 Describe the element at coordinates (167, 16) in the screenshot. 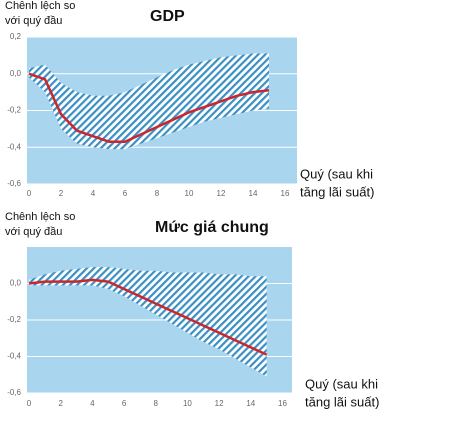

I see `chart-title: GDP` at that location.